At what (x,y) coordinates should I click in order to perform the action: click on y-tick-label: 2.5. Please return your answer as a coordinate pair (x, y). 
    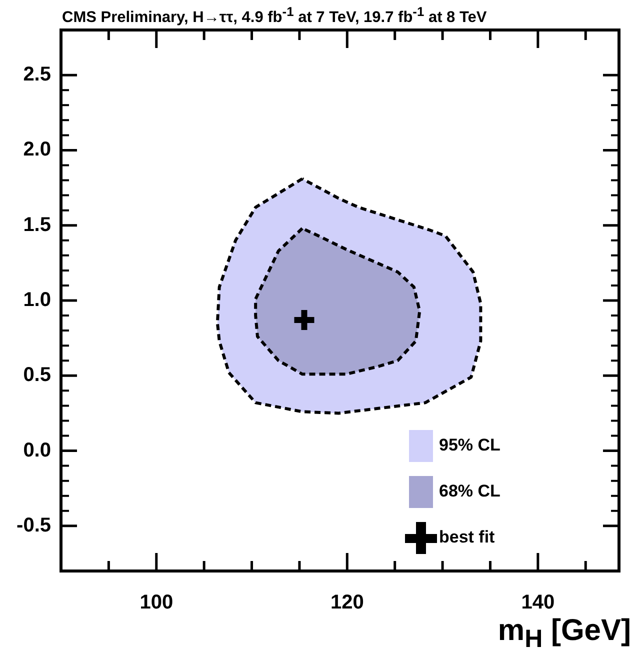
    Looking at the image, I should click on (37, 75).